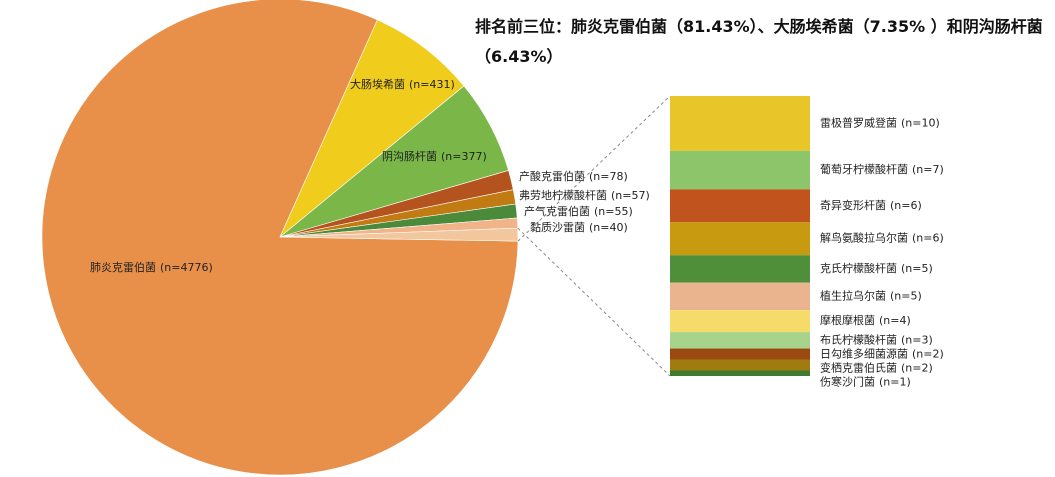  What do you see at coordinates (409, 156) in the screenshot?
I see `category-label: 阴沟肠杆菌` at bounding box center [409, 156].